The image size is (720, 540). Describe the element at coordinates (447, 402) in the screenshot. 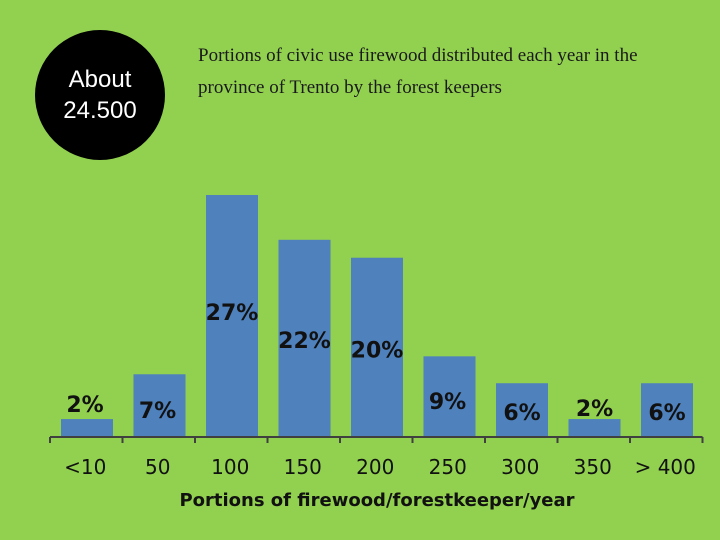

I see `data-label-5: 9%` at that location.